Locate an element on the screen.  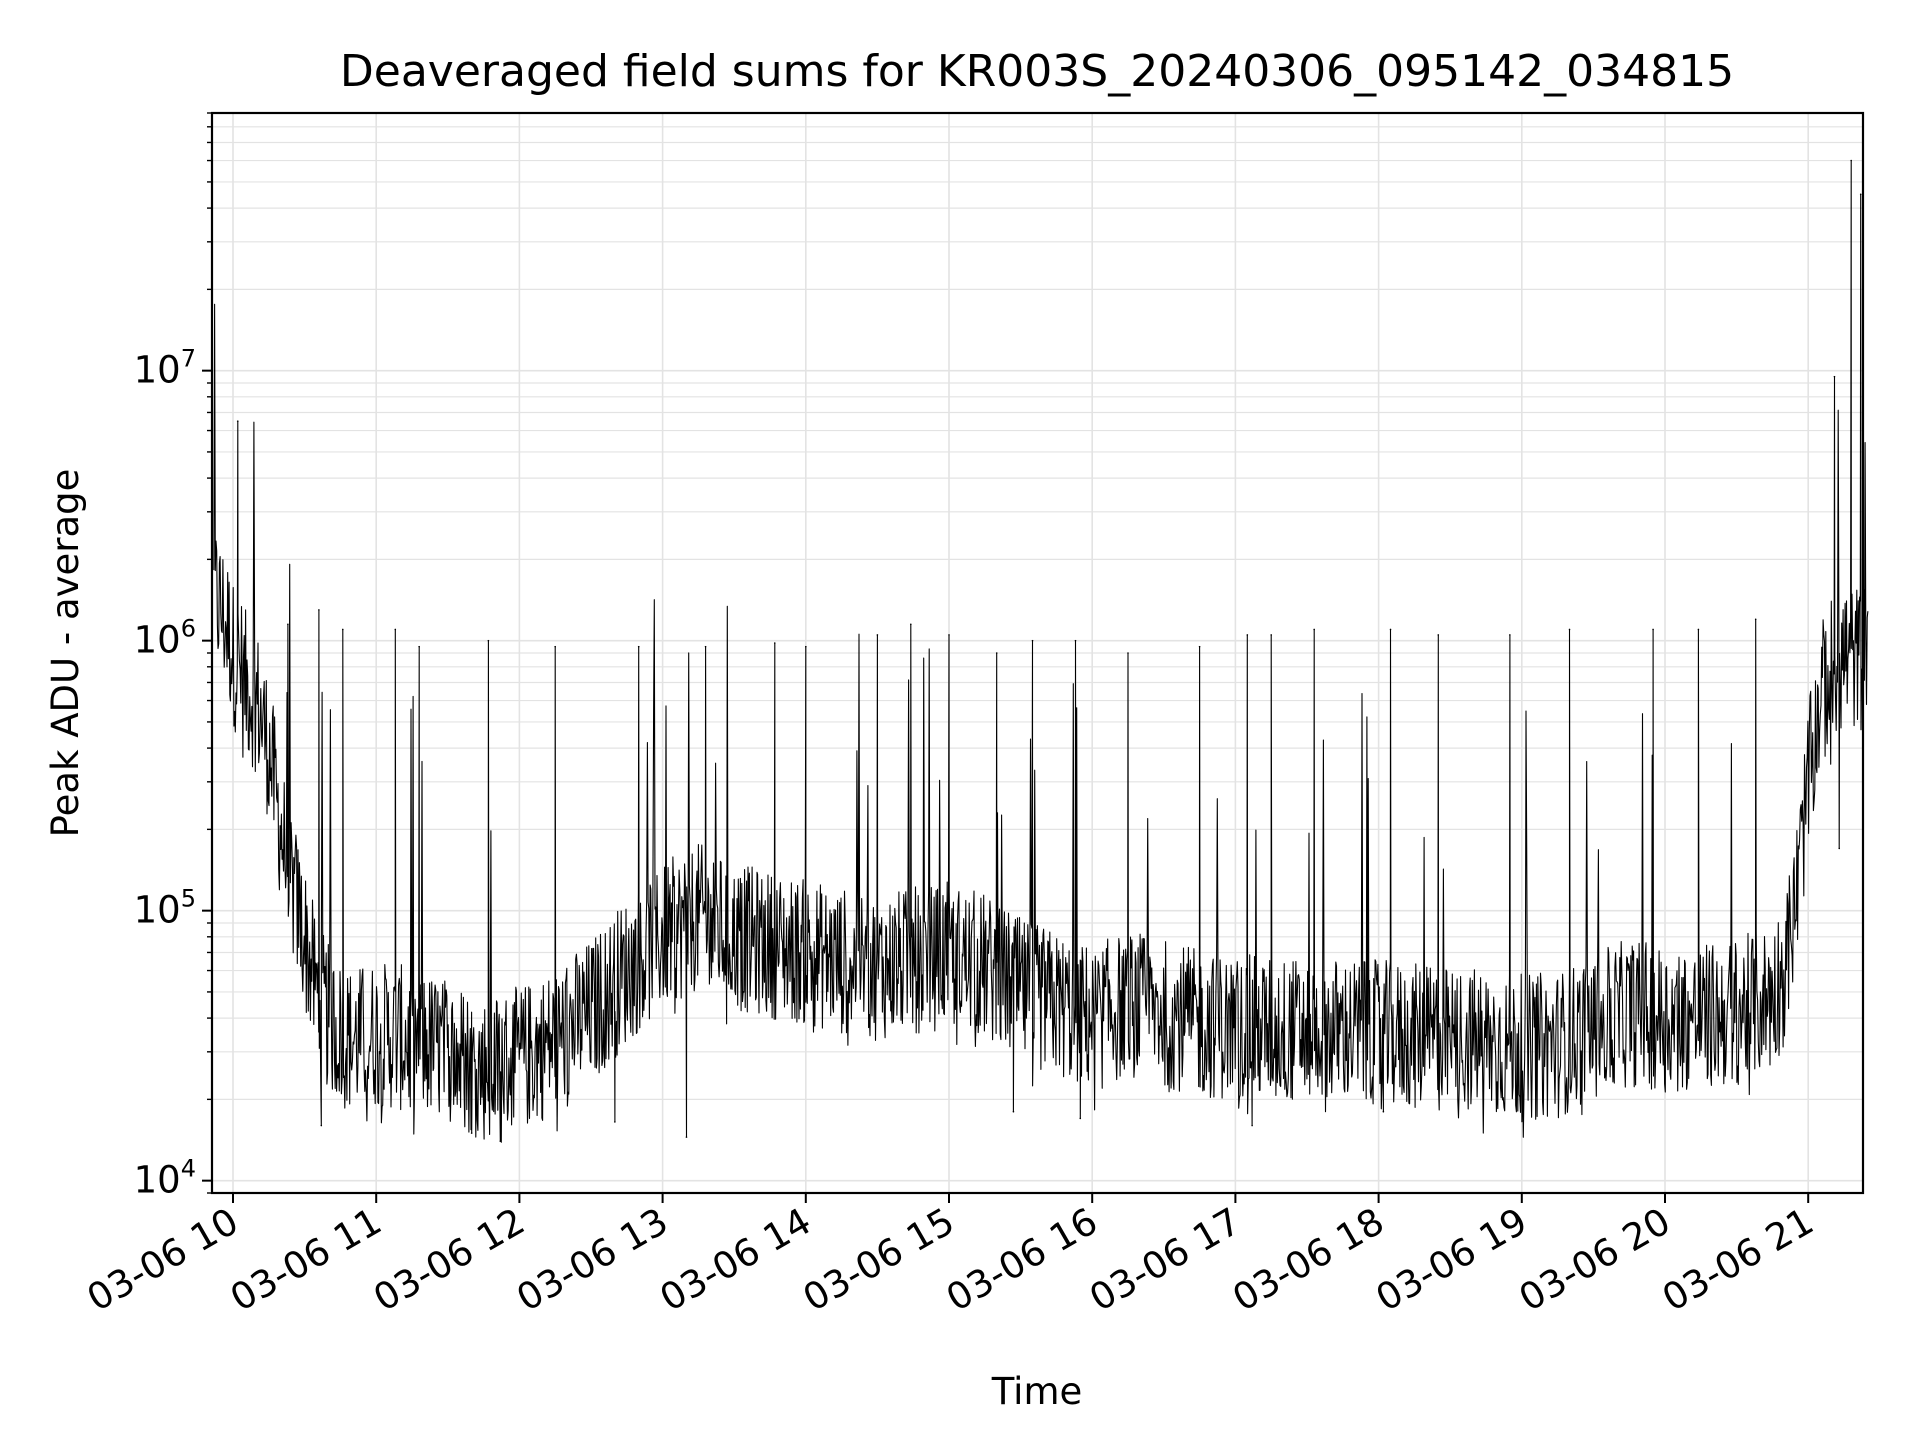
y-axis: 10⁴ 10⁵ 10⁶ 10⁷ is located at coordinates (173, 657).